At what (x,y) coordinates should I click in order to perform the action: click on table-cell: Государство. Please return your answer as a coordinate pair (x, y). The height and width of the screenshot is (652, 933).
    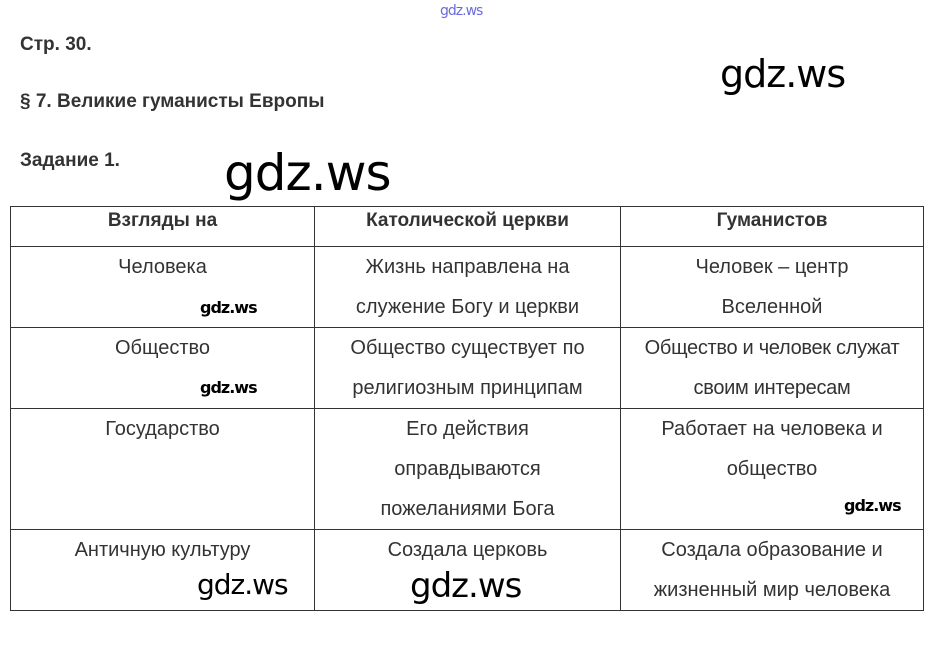
    Looking at the image, I should click on (162, 469).